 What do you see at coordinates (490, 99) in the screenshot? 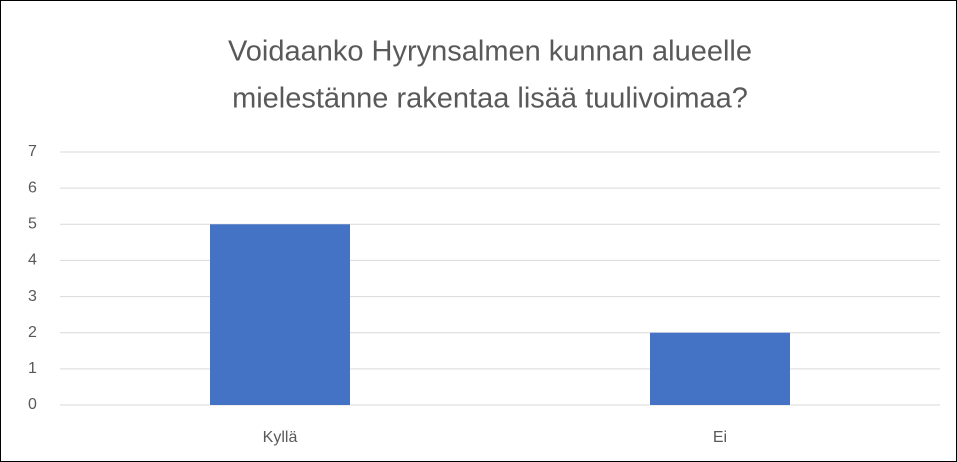
I see `chart-title: mielestänne rakentaa lisää tuulivoimaa?` at bounding box center [490, 99].